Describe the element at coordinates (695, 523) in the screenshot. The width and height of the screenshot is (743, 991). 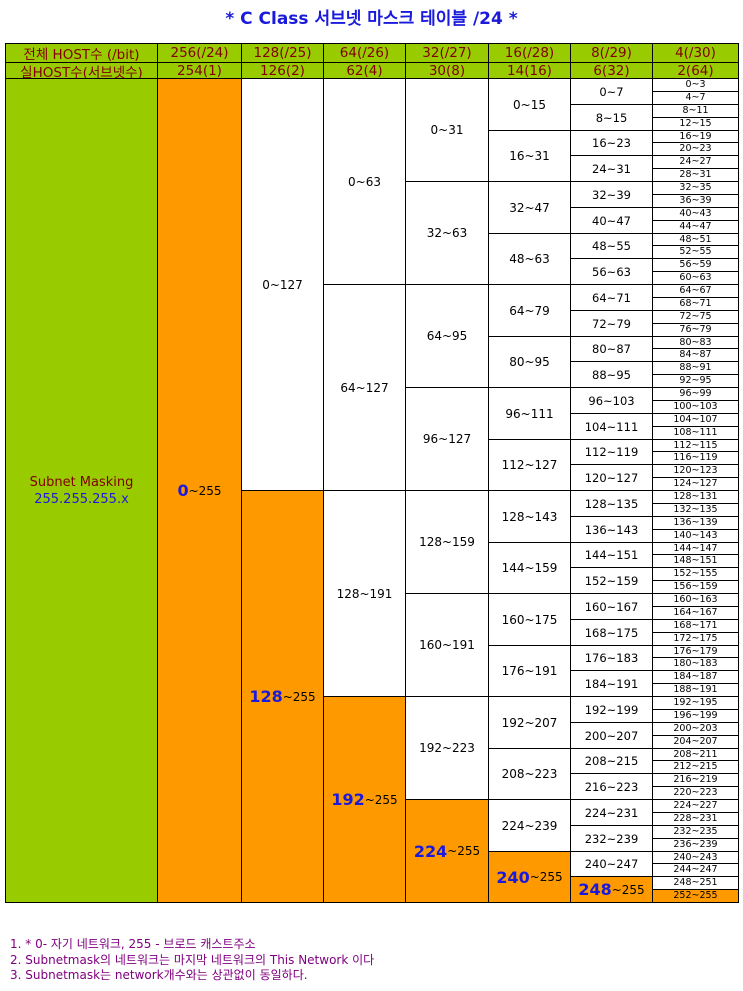
I see `subnet-range-cell: 136~139` at that location.